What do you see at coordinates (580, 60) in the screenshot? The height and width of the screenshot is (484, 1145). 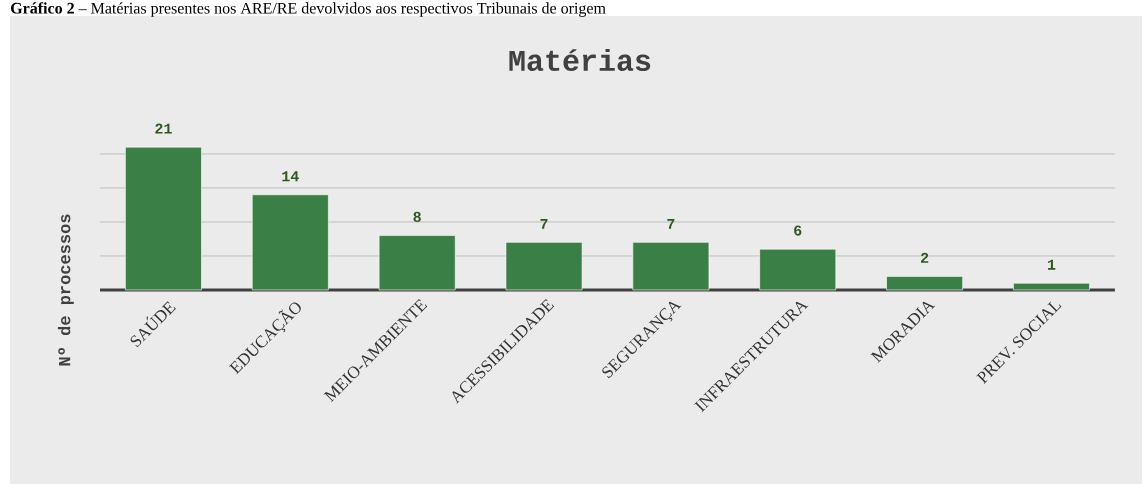 I see `chart-title: Matérias` at bounding box center [580, 60].